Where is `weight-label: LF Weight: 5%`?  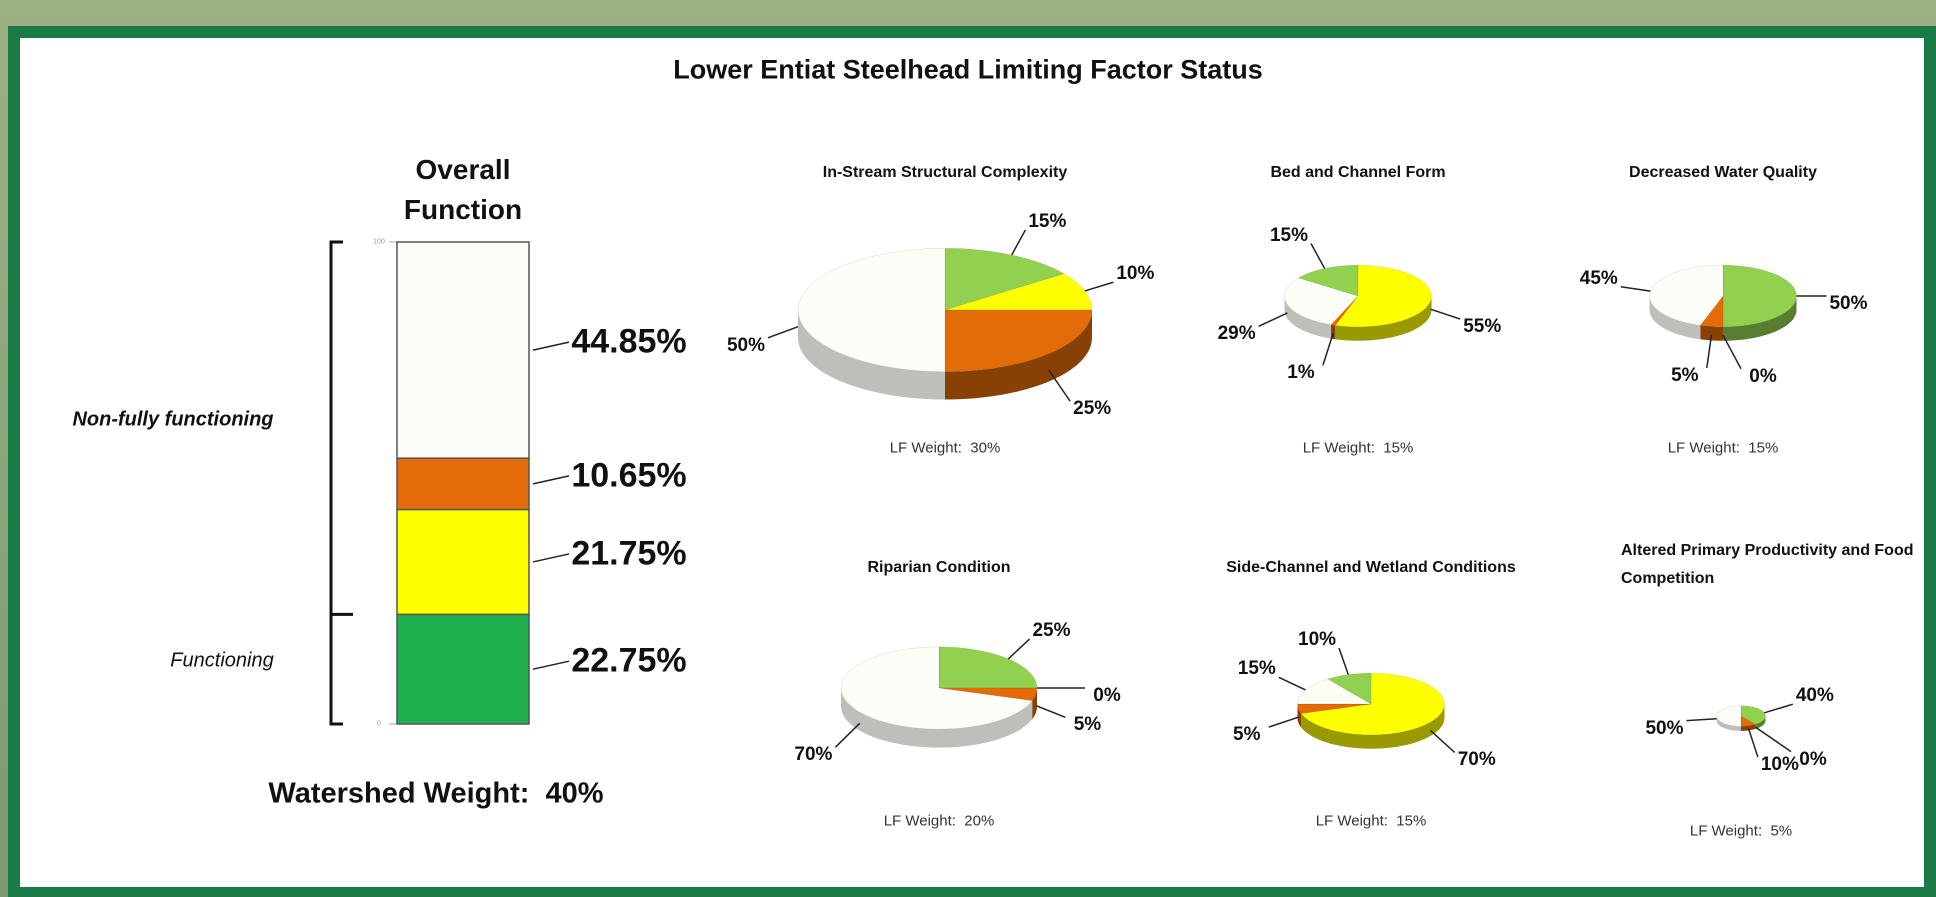 weight-label: LF Weight: 5% is located at coordinates (1741, 831).